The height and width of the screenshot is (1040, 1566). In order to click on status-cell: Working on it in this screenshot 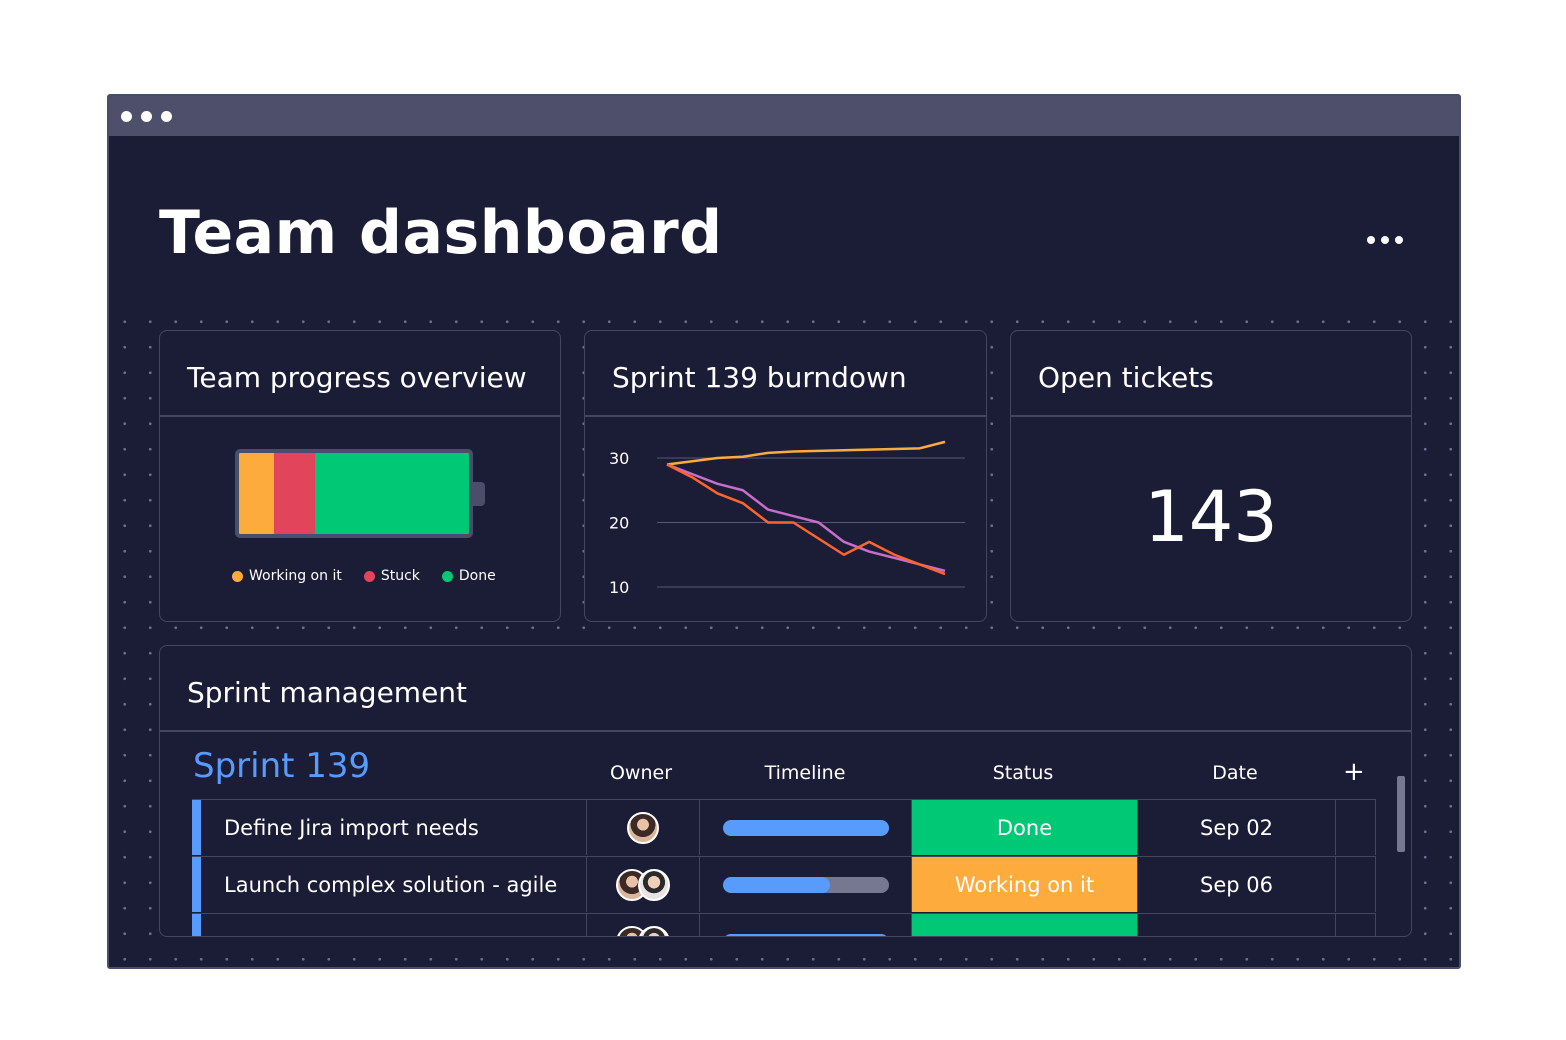, I will do `click(1024, 884)`.